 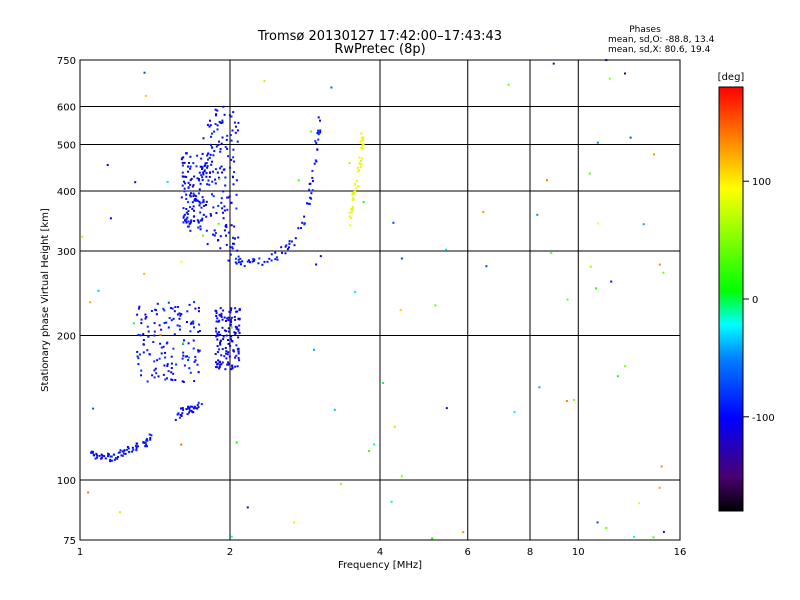 I want to click on x-axis-ticks: 1 2 4 6 8 10 16, so click(x=382, y=552).